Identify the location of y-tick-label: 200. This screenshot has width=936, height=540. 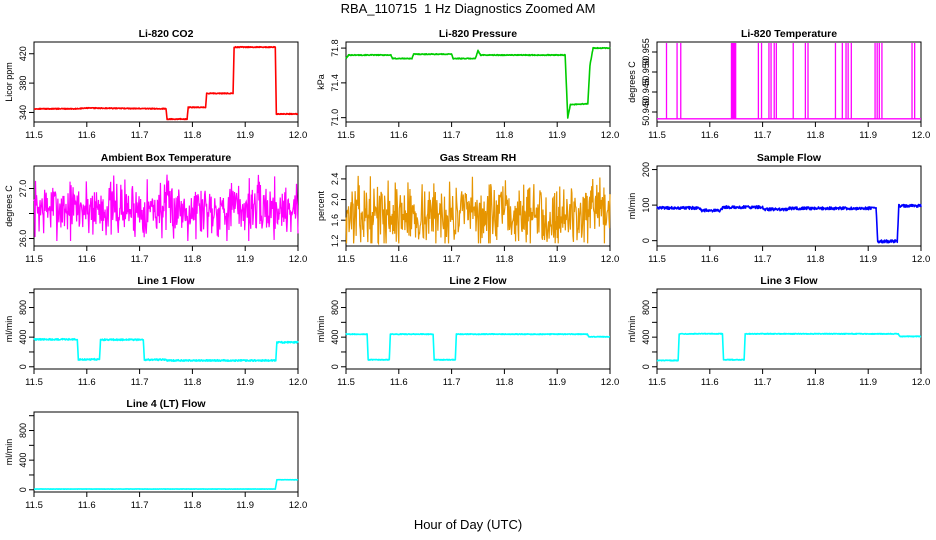
(646, 169).